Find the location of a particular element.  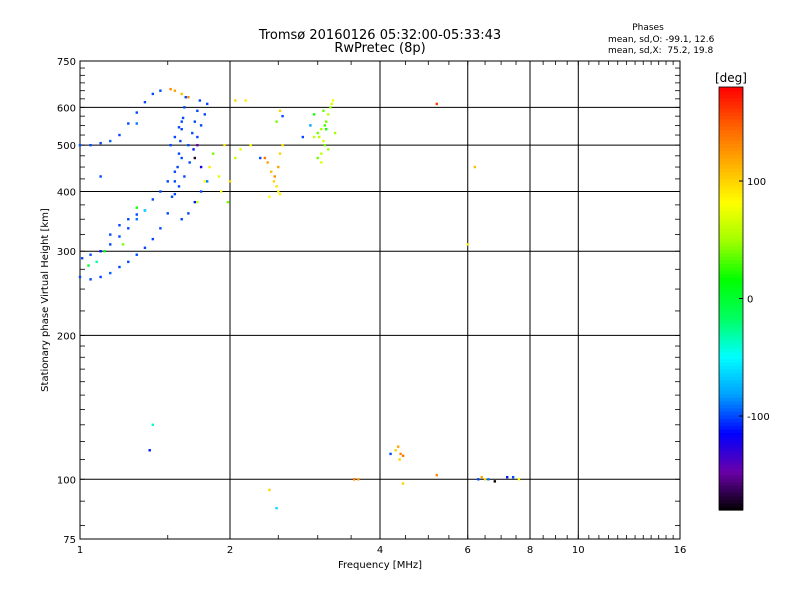

x-tick-label: 16 is located at coordinates (680, 550).